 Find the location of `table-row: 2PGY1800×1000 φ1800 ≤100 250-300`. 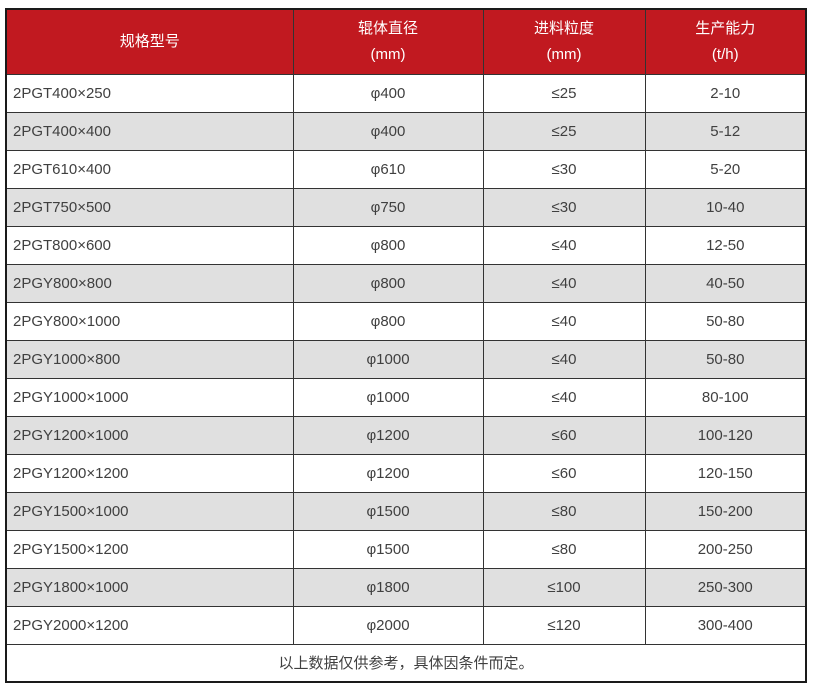

table-row: 2PGY1800×1000 φ1800 ≤100 250-300 is located at coordinates (406, 587).